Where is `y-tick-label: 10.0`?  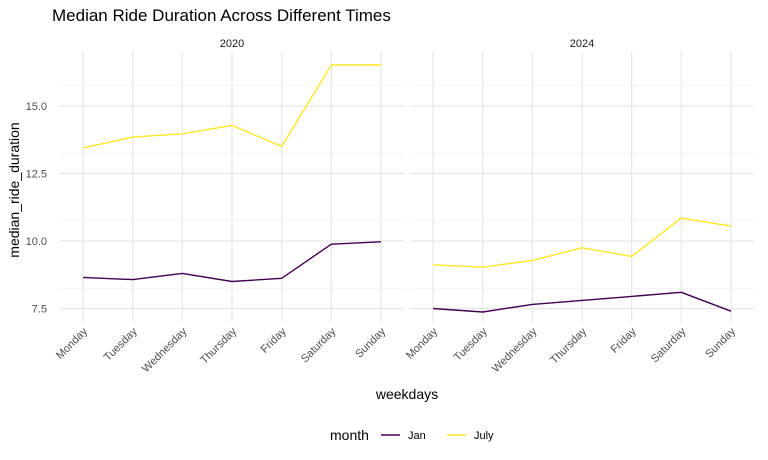 y-tick-label: 10.0 is located at coordinates (36, 242).